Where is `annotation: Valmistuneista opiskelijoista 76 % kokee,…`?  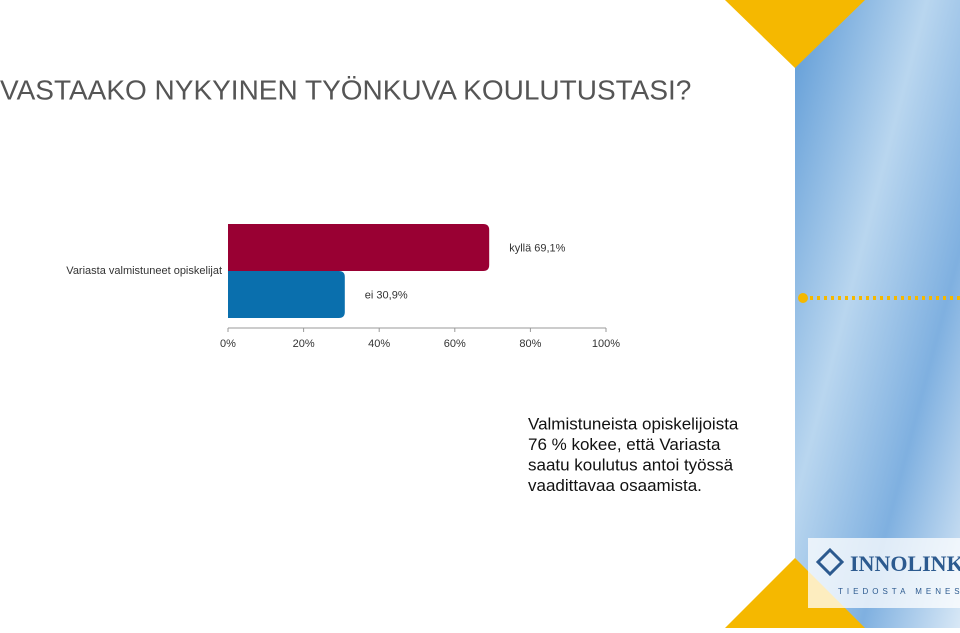
annotation: Valmistuneista opiskelijoista 76 % kokee,… is located at coordinates (633, 454).